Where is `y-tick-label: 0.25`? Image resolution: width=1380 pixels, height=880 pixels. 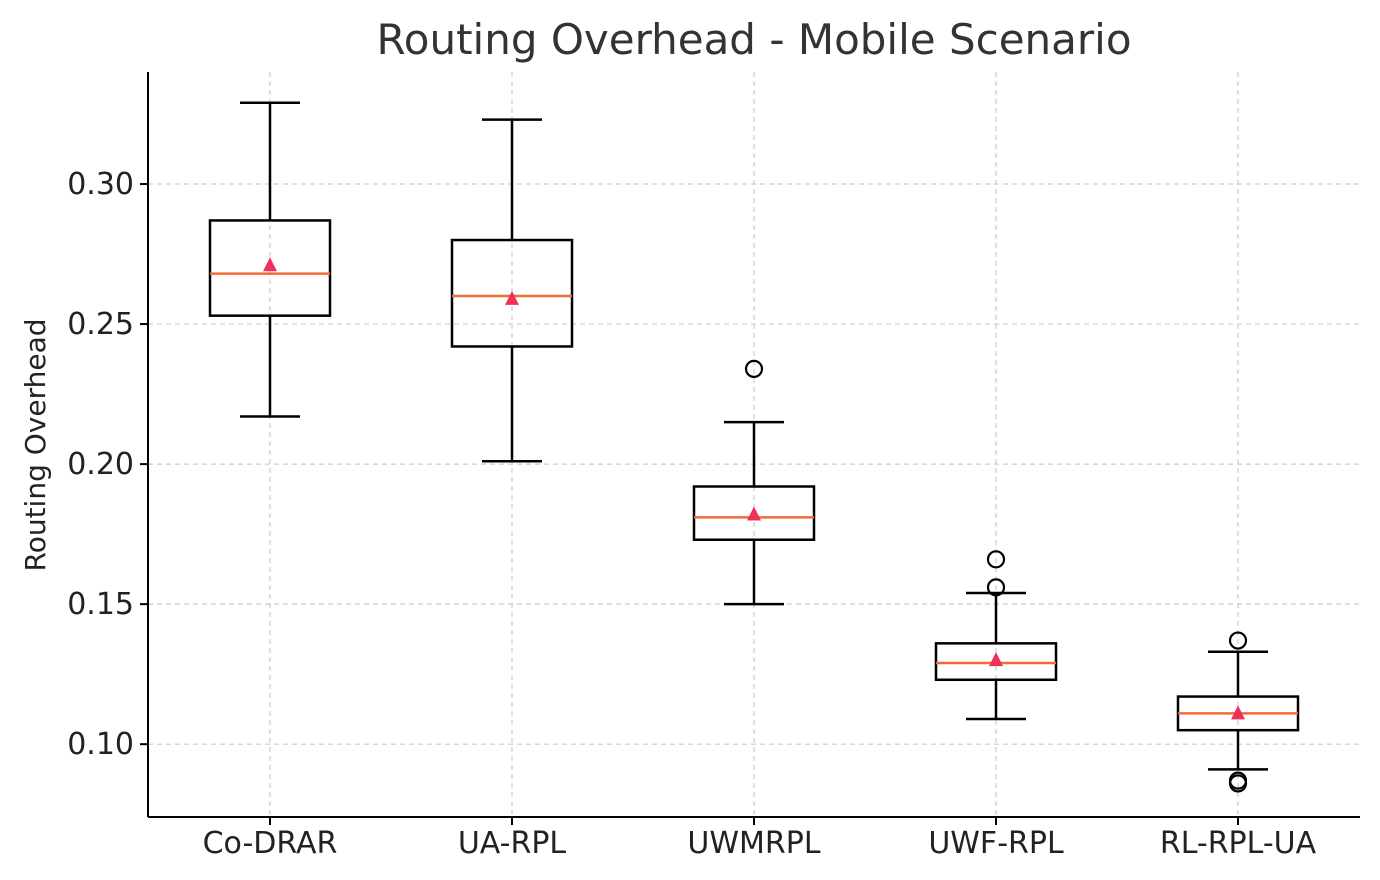
y-tick-label: 0.25 is located at coordinates (100, 324).